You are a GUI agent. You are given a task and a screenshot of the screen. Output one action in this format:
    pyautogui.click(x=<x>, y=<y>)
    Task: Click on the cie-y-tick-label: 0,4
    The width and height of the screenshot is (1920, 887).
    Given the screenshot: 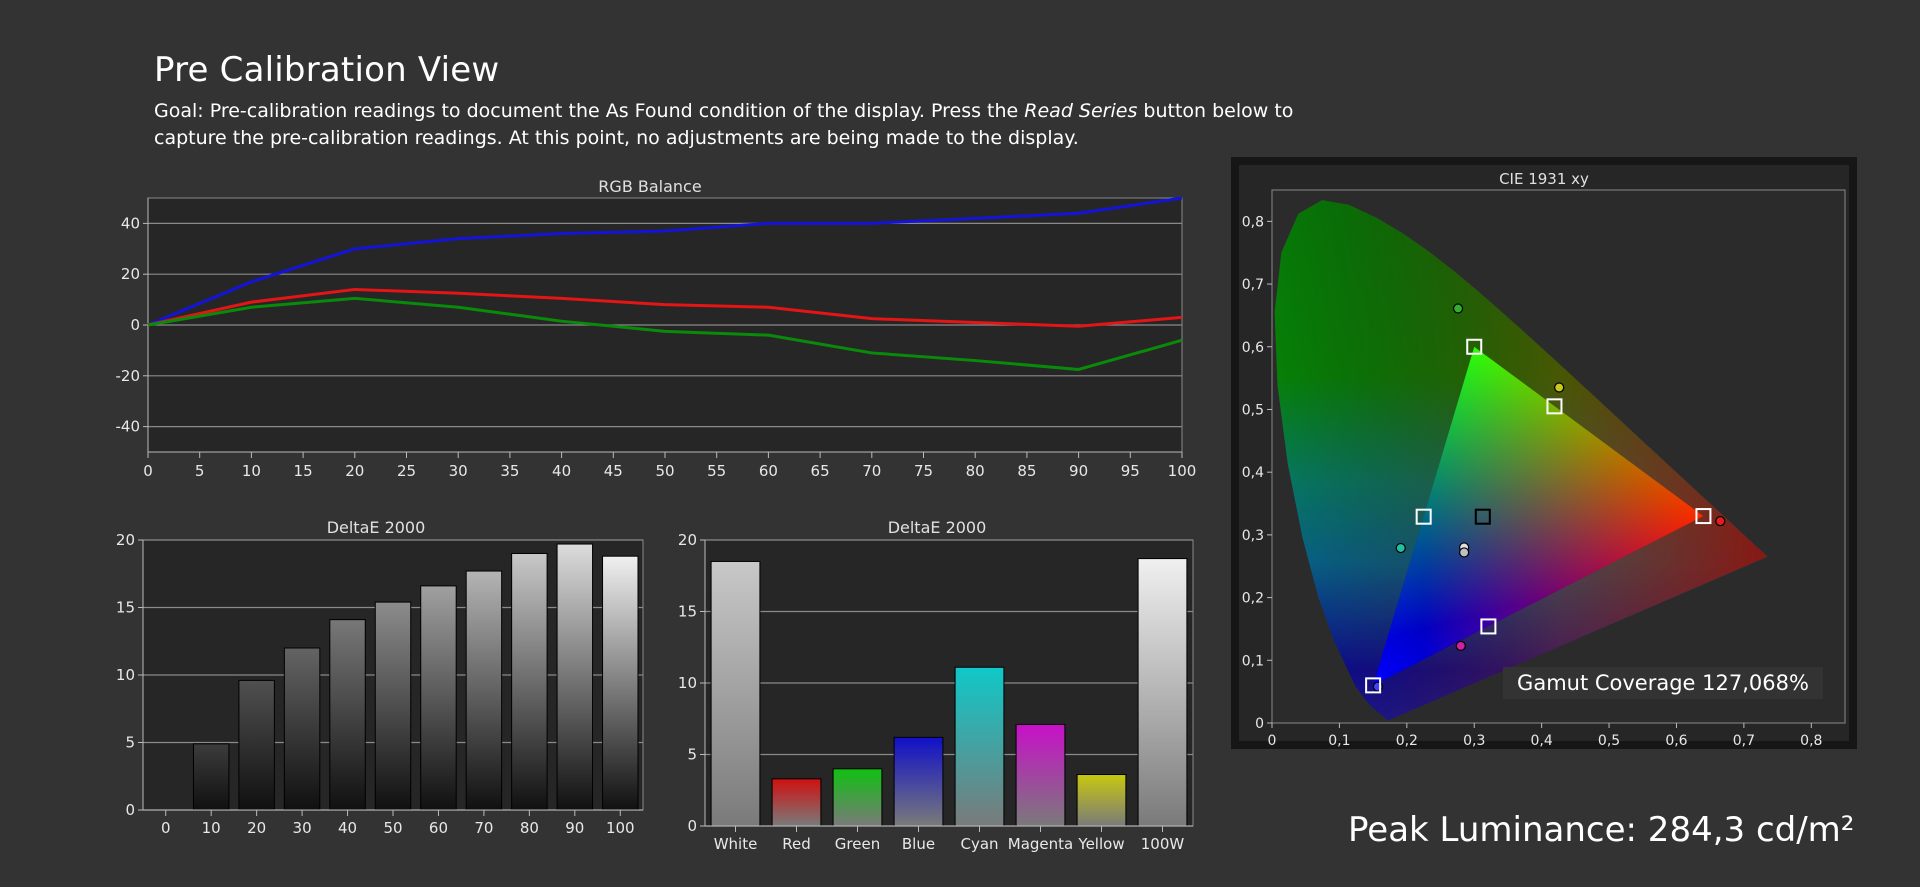 What is the action you would take?
    pyautogui.click(x=1253, y=473)
    